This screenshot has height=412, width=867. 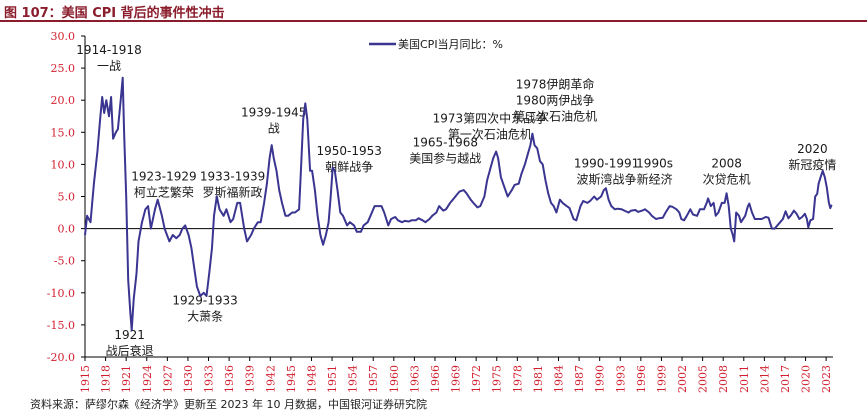 What do you see at coordinates (661, 379) in the screenshot?
I see `x-tick-label: 1999` at bounding box center [661, 379].